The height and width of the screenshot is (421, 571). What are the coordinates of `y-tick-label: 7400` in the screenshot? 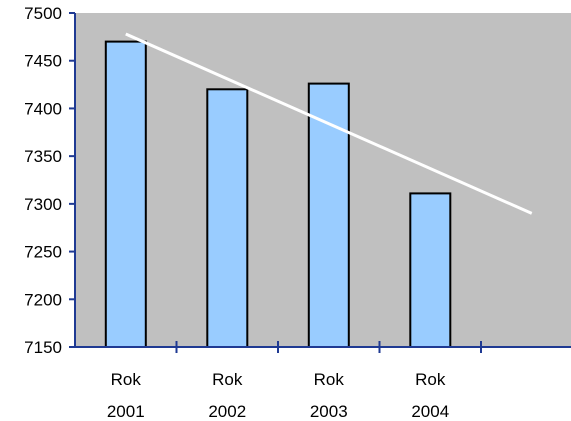 It's located at (43, 108).